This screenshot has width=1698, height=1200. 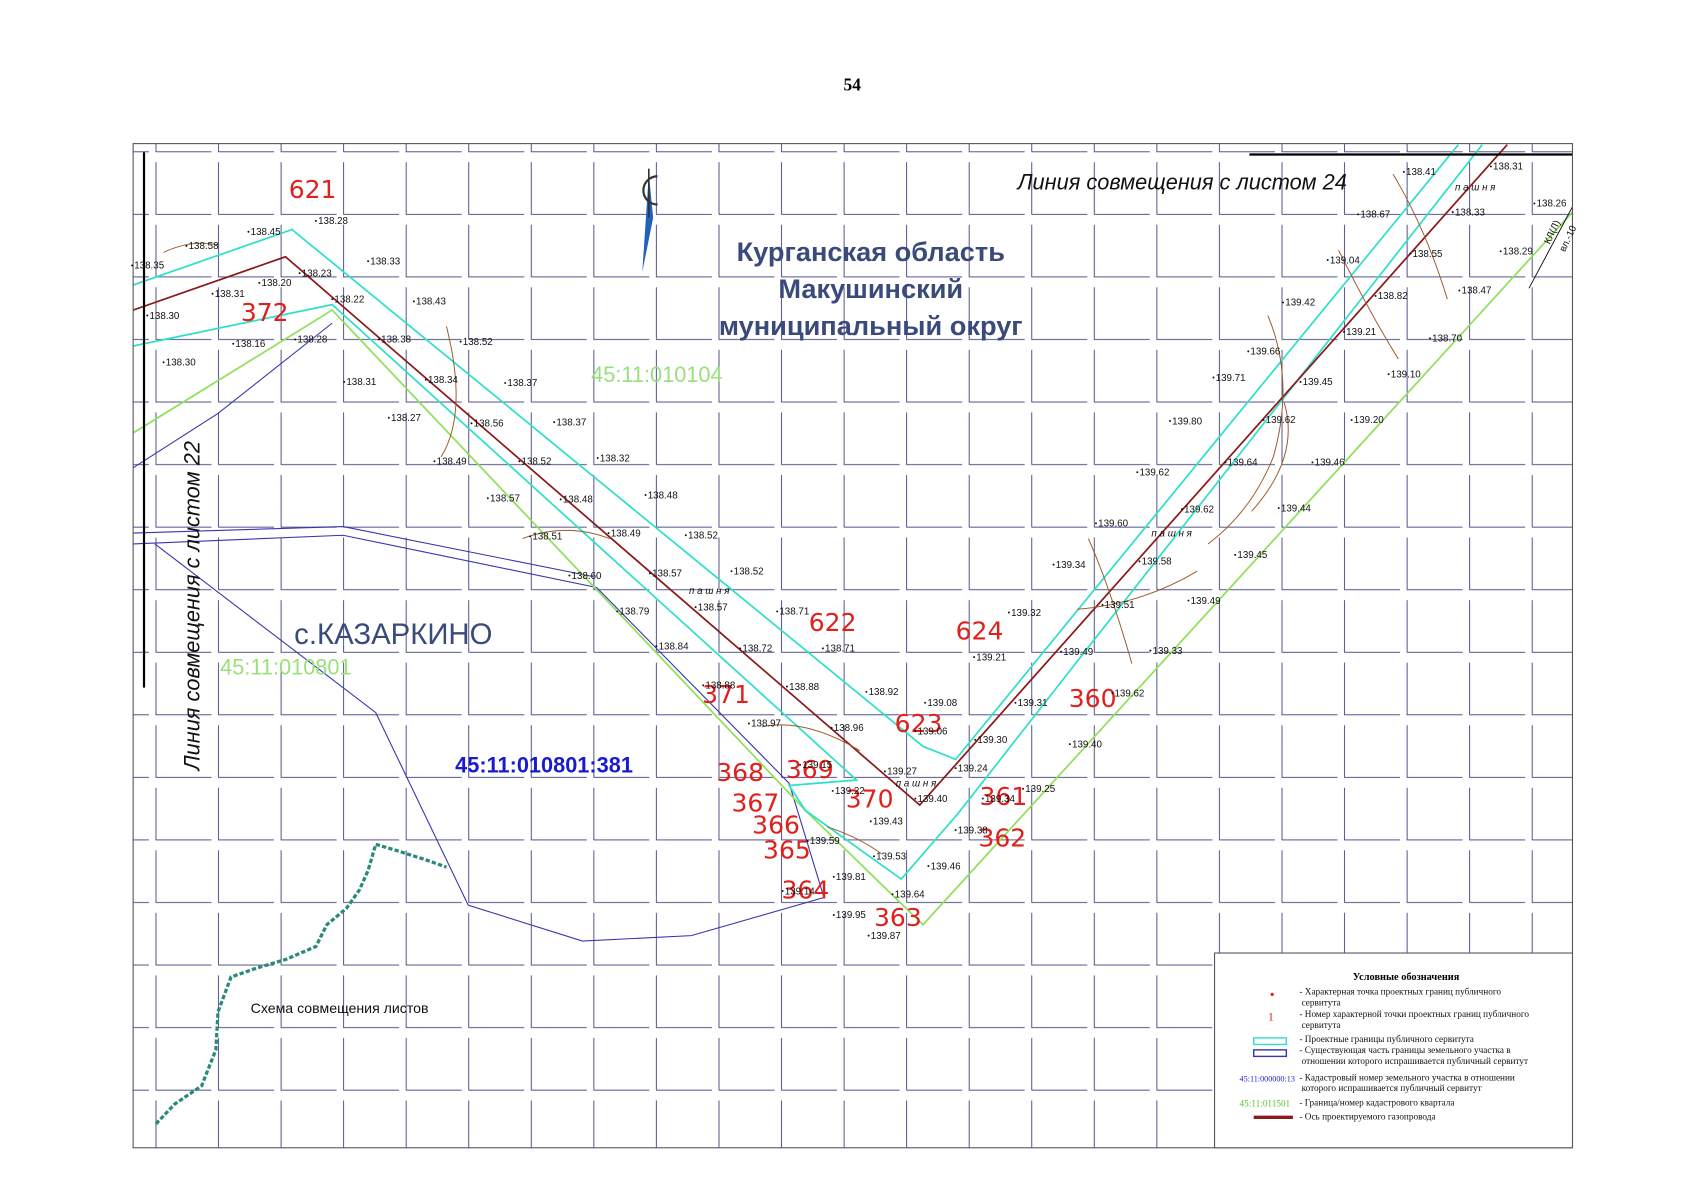 I want to click on point-number: 361, so click(x=1004, y=796).